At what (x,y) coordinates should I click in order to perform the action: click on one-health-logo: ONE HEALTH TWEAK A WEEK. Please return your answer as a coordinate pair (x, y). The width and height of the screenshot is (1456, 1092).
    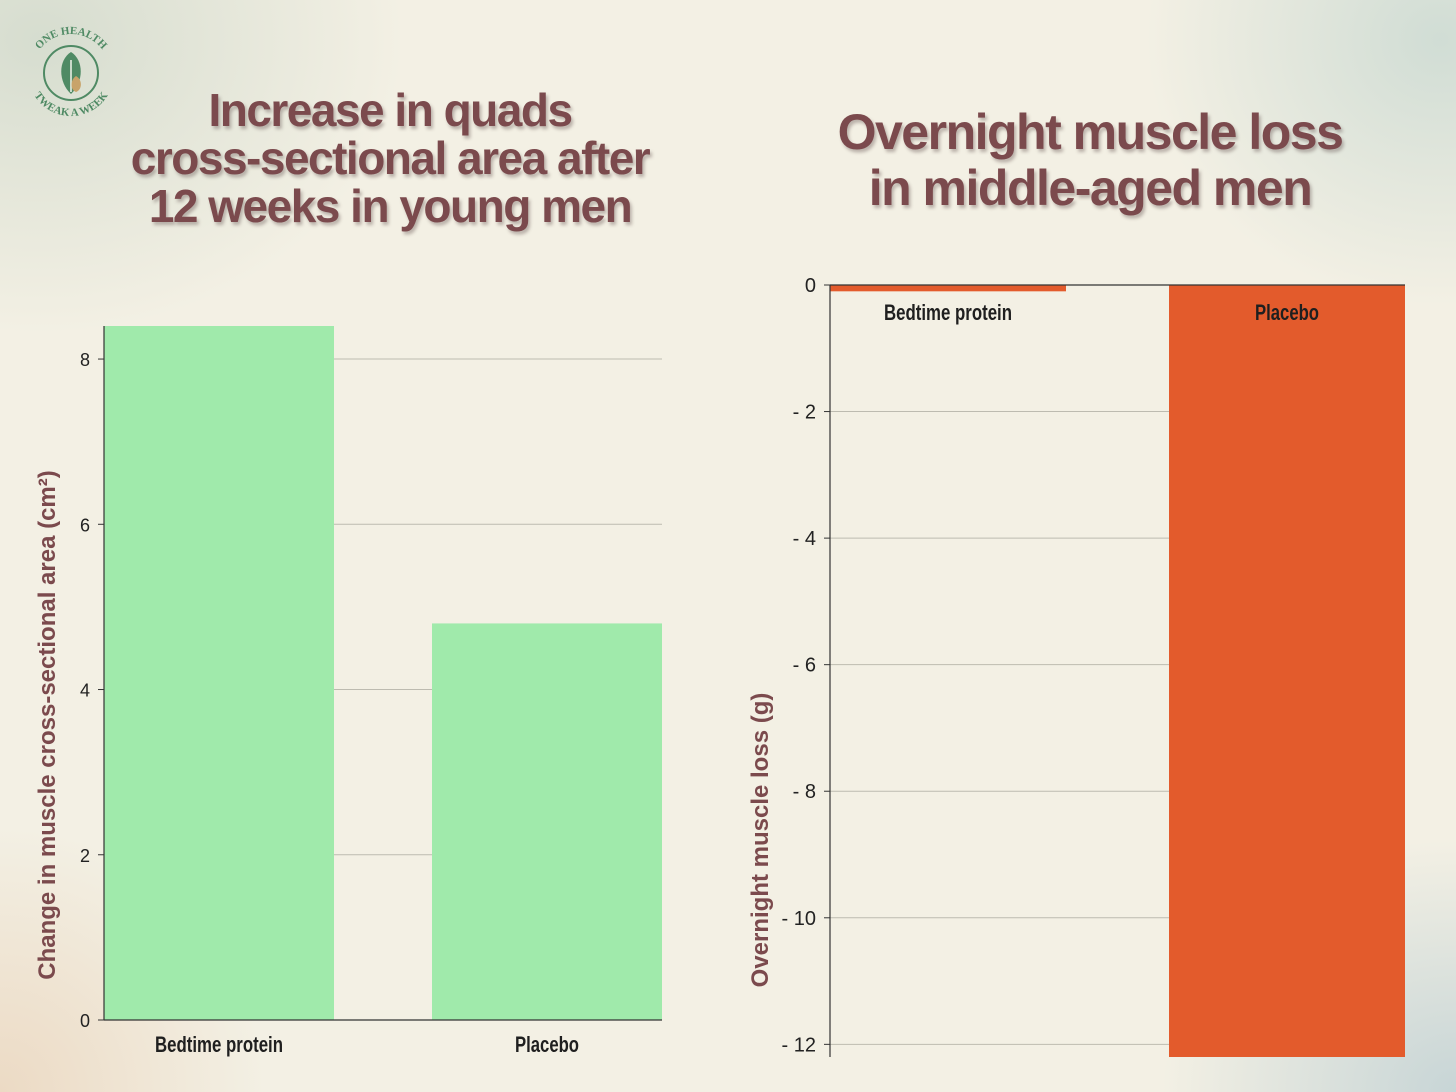
    Looking at the image, I should click on (71, 72).